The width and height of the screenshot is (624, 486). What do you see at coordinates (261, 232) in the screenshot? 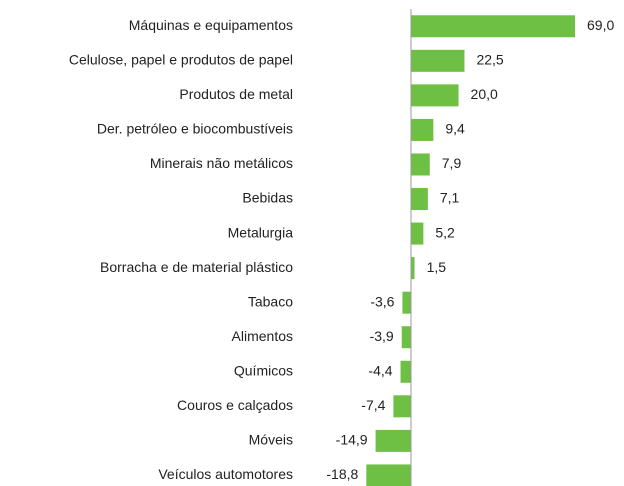
I see `category-label: Metalurgia` at bounding box center [261, 232].